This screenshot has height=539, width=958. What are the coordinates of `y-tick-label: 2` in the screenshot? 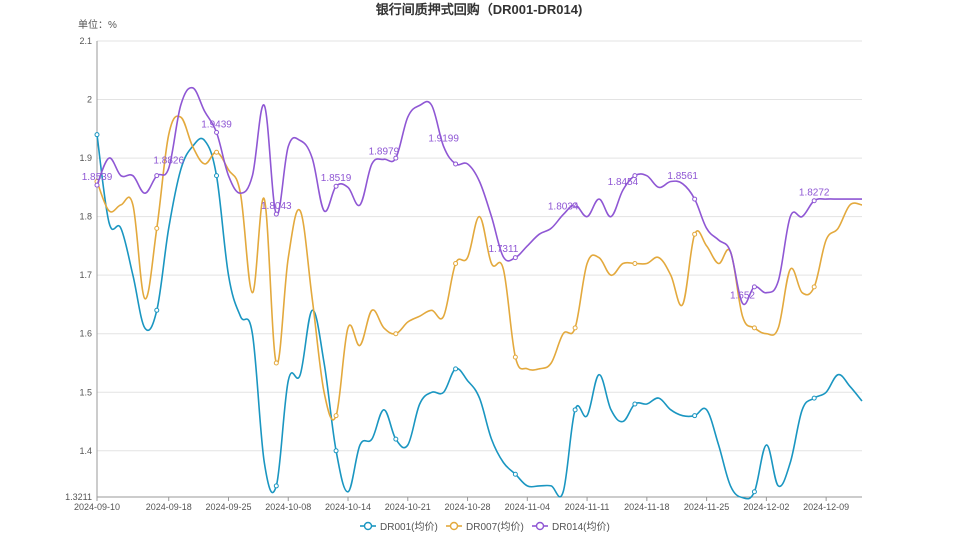 It's located at (89, 100).